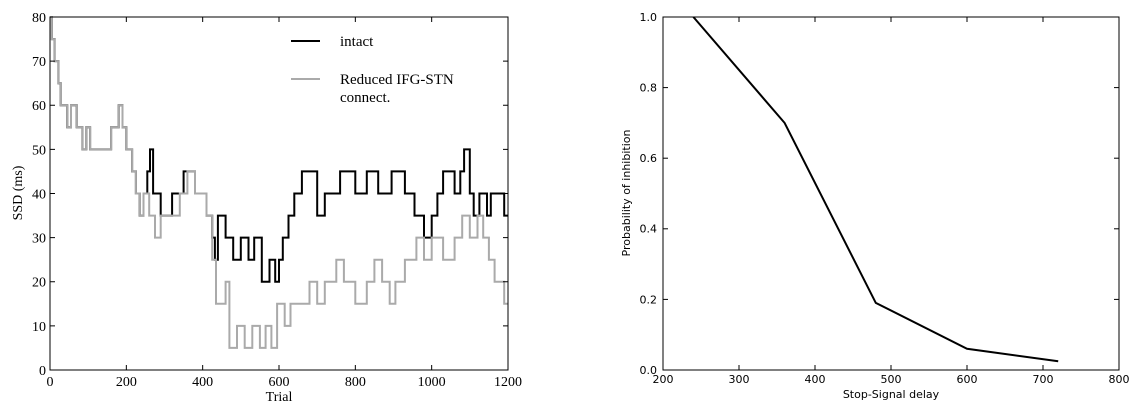  Describe the element at coordinates (18, 192) in the screenshot. I see `y-axis-label: SSD (ms)` at that location.